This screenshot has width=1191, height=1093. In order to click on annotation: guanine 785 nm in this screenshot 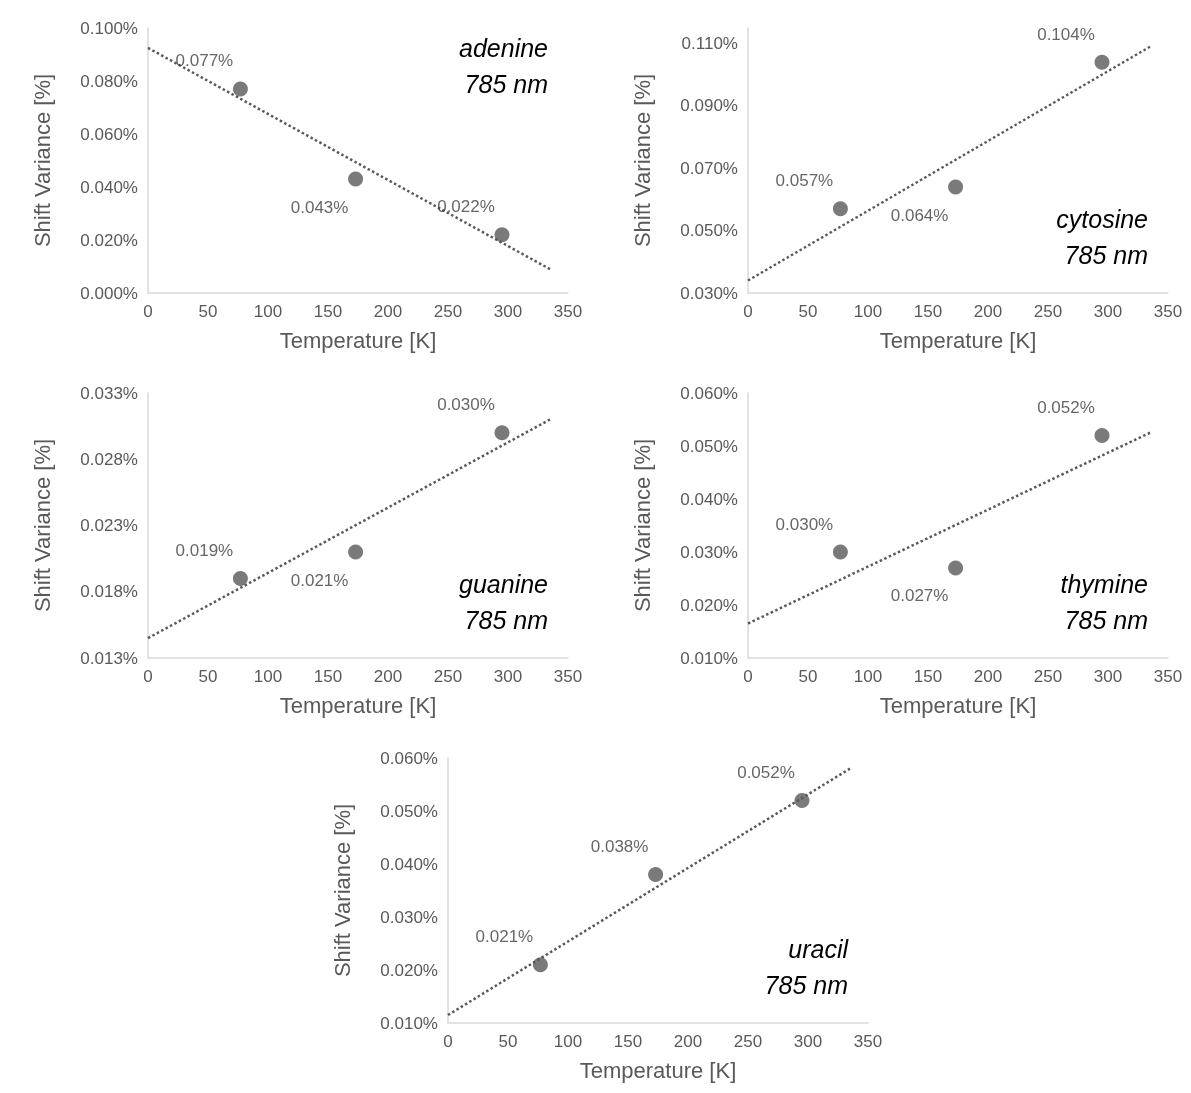, I will do `click(503, 602)`.